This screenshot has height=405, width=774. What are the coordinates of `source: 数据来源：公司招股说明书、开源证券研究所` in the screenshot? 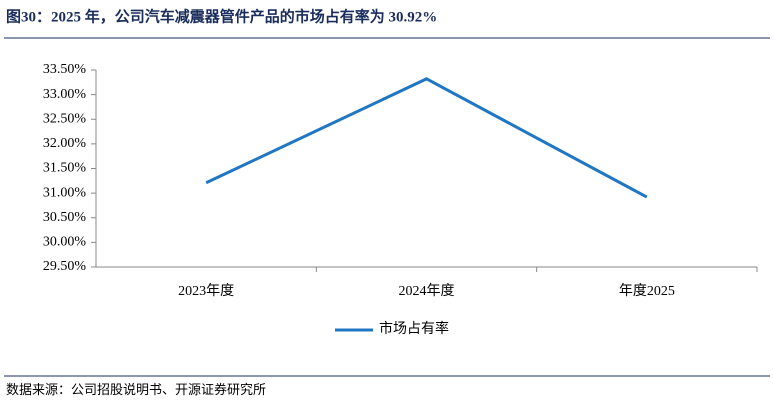 It's located at (136, 389).